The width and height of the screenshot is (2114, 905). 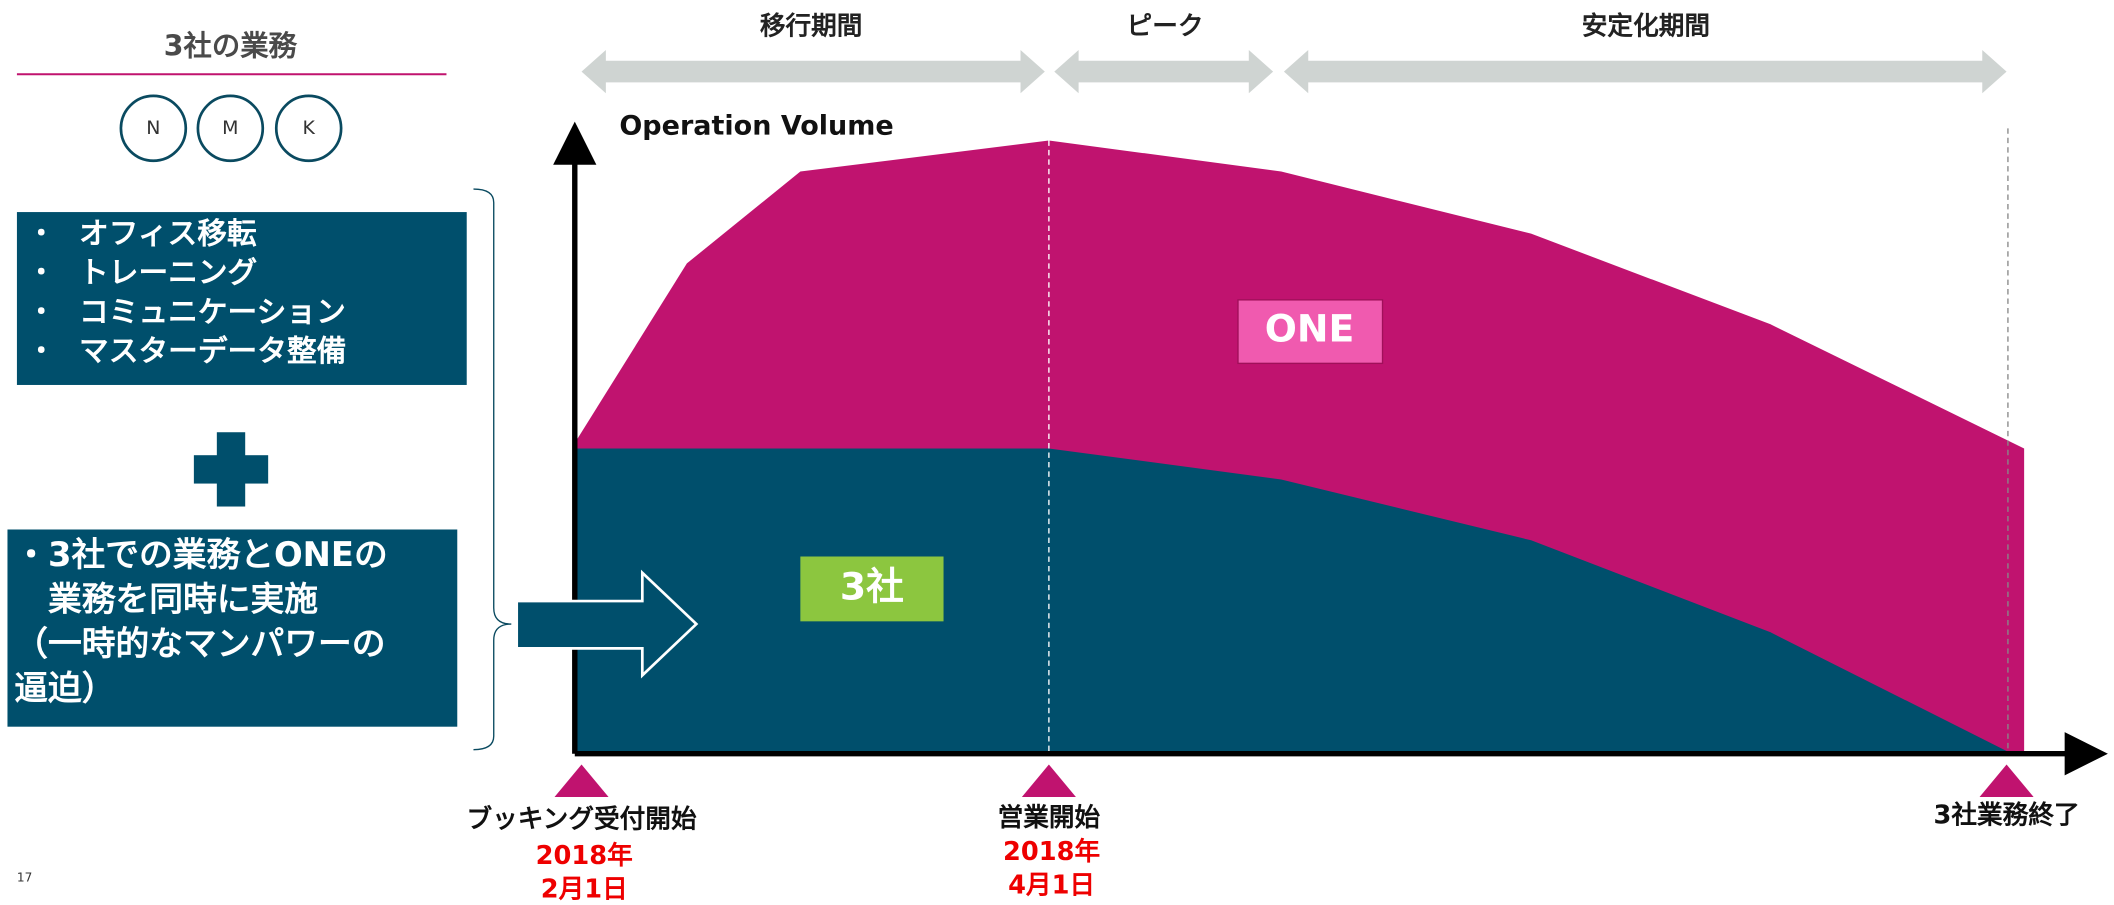 What do you see at coordinates (200, 554) in the screenshot?
I see `combined-line: ・3社での業務とONEの` at bounding box center [200, 554].